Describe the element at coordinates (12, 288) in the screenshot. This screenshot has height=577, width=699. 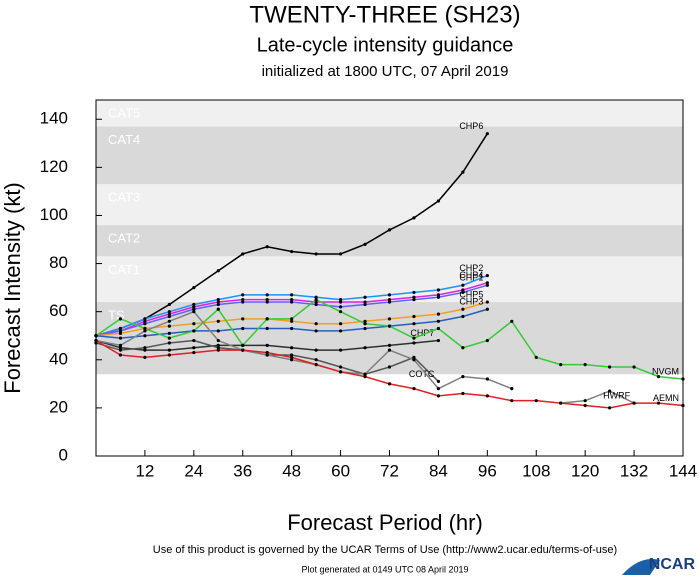
I see `y-axis-label: Forecast Intensity (kt)` at that location.